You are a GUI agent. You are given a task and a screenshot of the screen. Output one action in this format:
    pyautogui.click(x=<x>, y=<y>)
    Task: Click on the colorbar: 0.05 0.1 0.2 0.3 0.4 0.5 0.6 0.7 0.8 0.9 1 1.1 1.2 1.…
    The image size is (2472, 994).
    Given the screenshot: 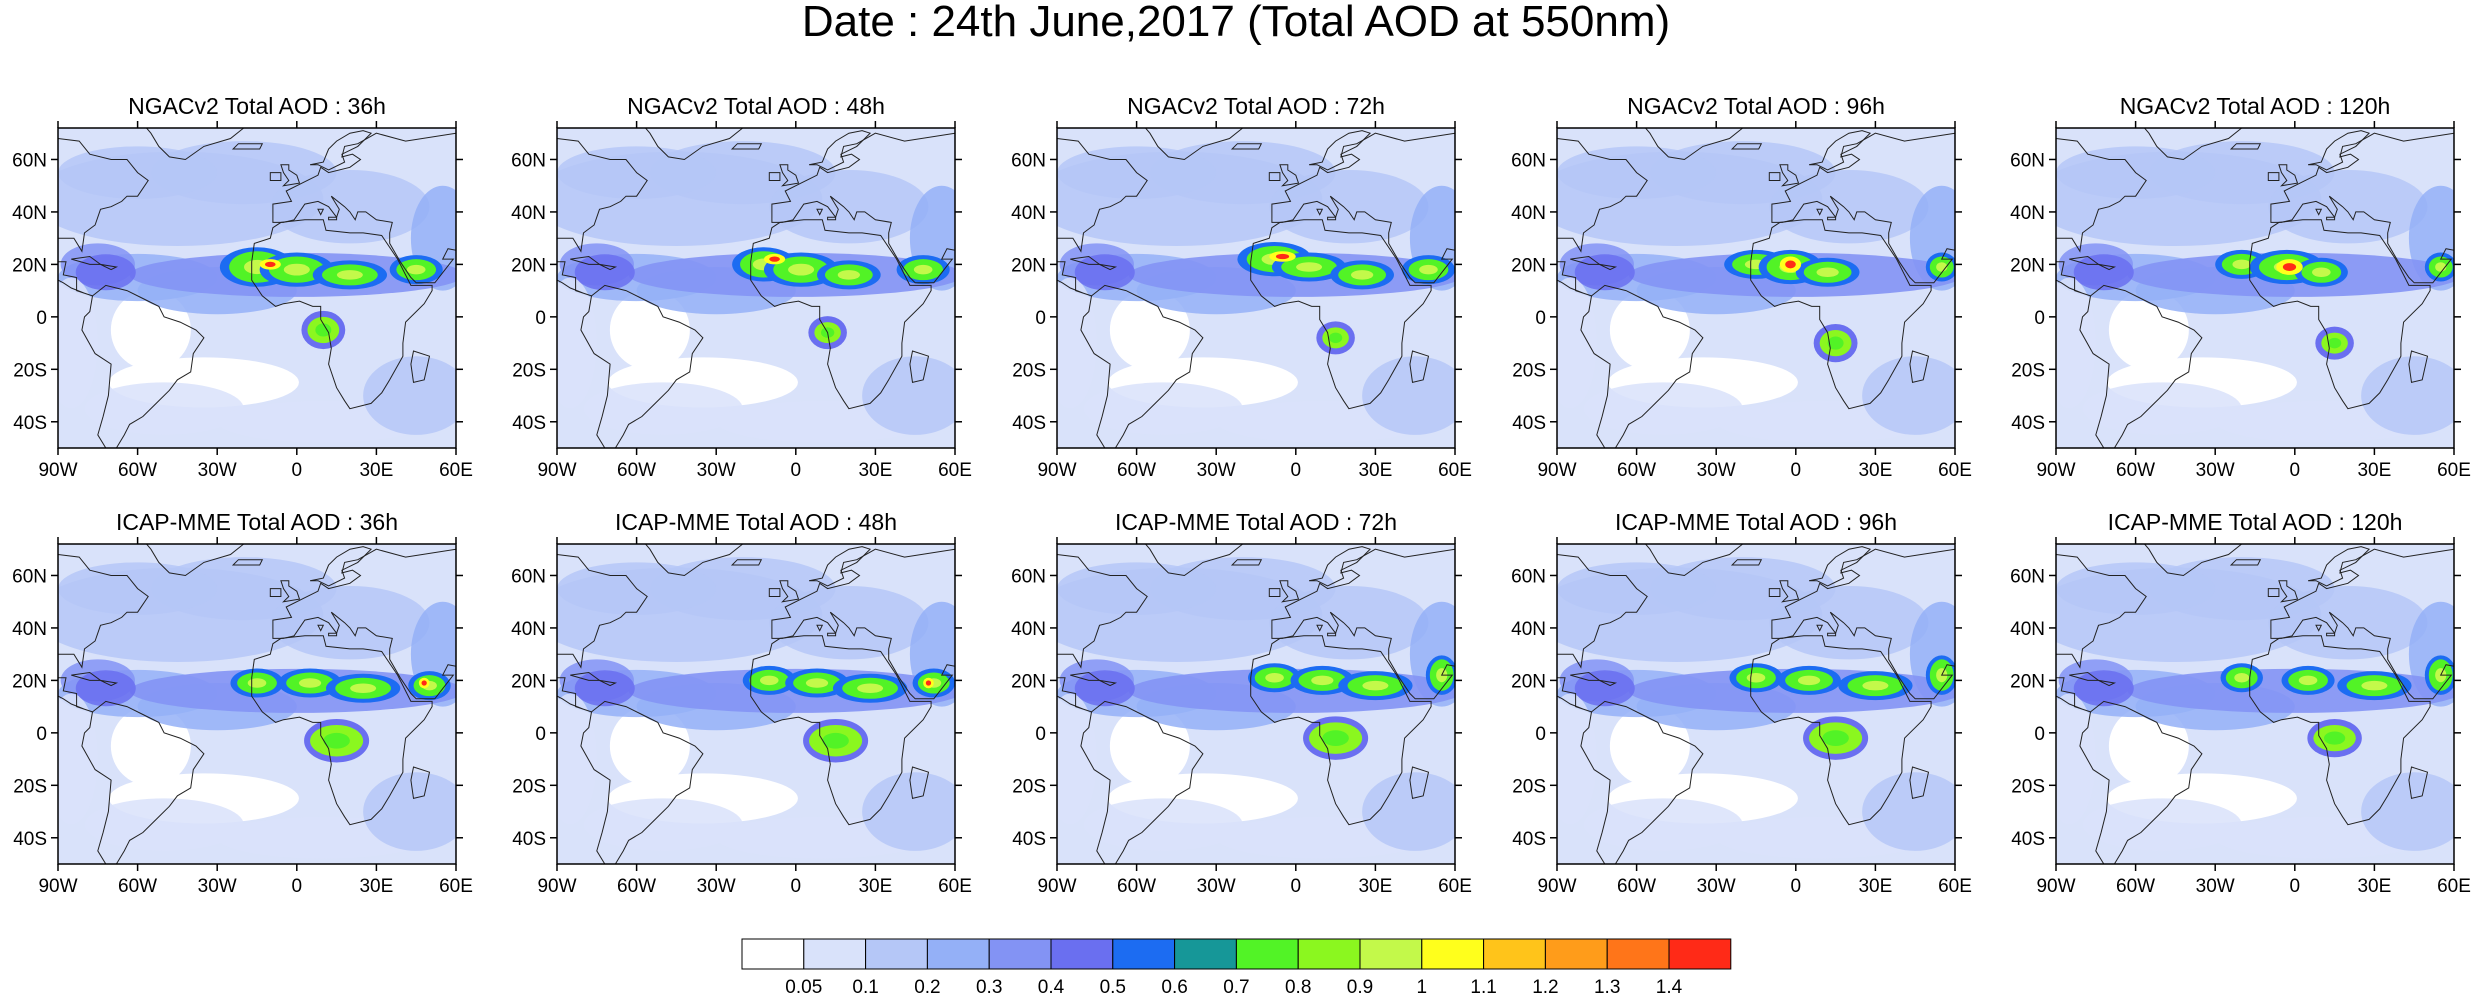 What is the action you would take?
    pyautogui.click(x=1236, y=966)
    